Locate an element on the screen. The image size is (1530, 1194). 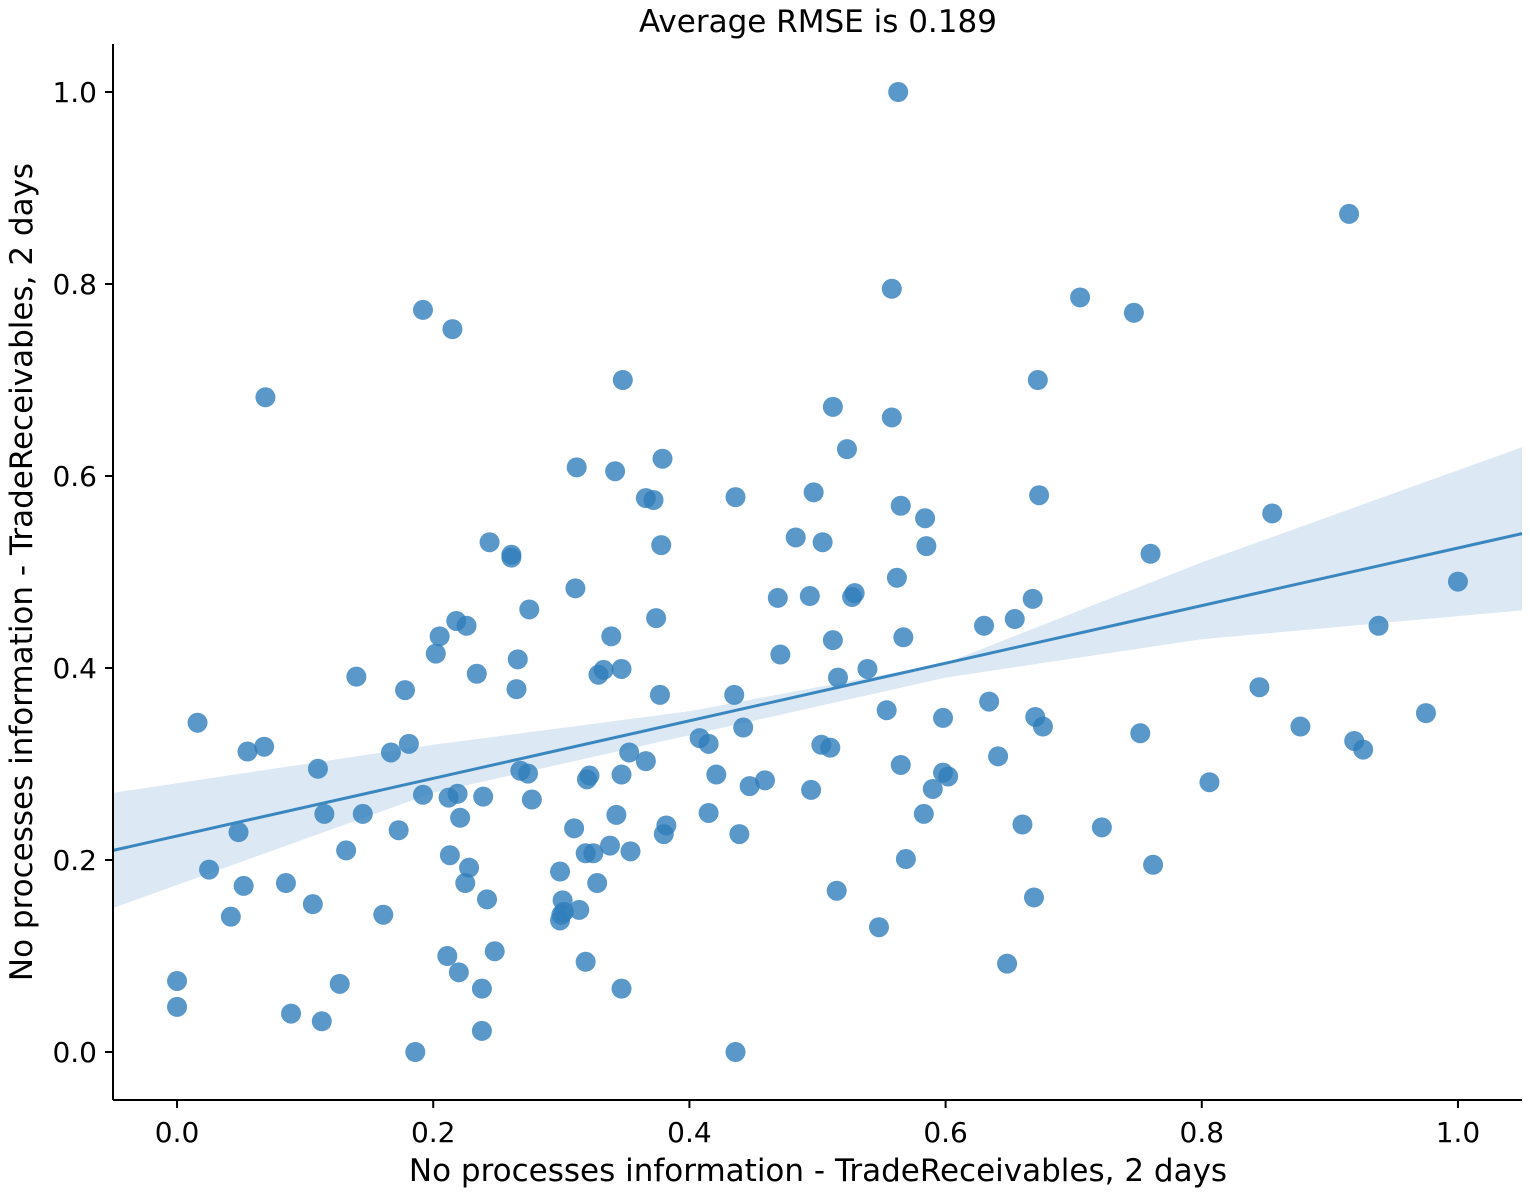
x-ticks: 0.0 0.2 0.4 0.6 0.8 1.0 is located at coordinates (817, 1124).